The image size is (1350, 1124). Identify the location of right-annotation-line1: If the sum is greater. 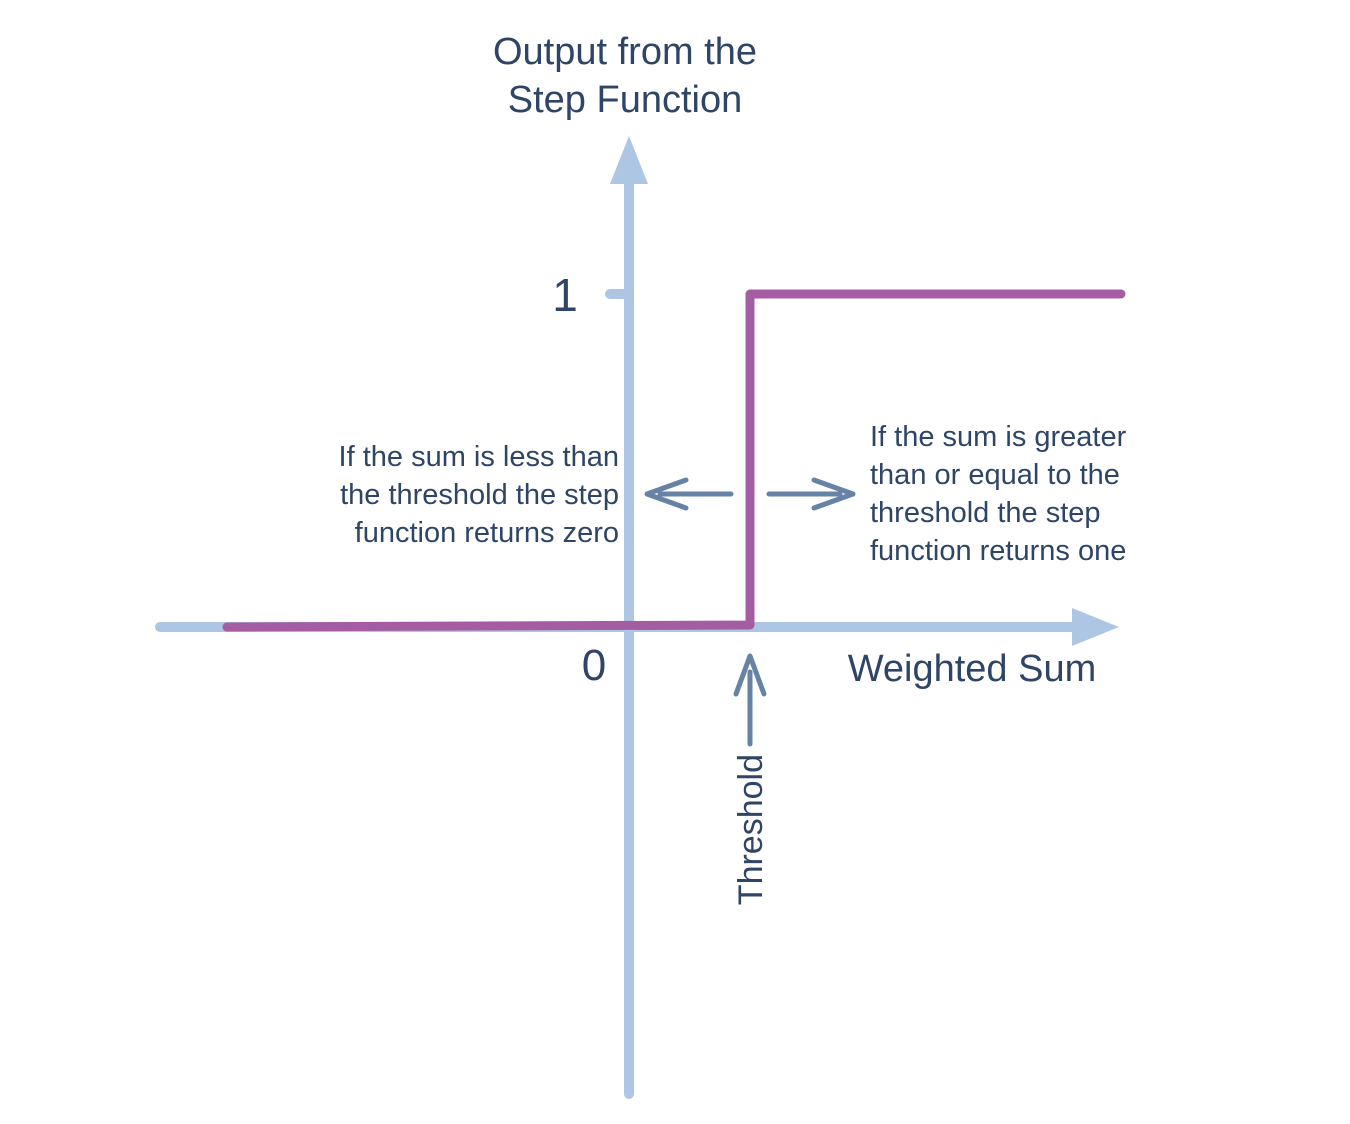
(998, 437).